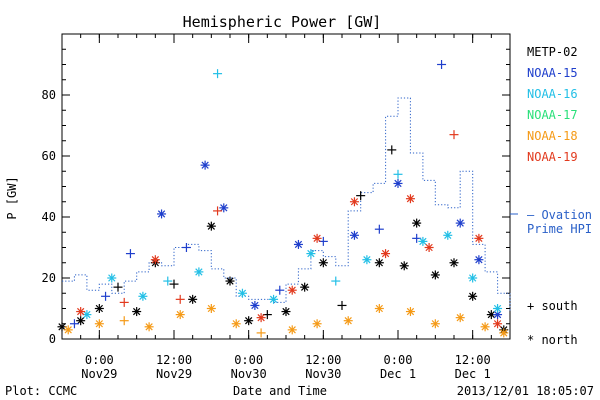 The width and height of the screenshot is (600, 400). I want to click on x-axis-label: Date and Time, so click(280, 391).